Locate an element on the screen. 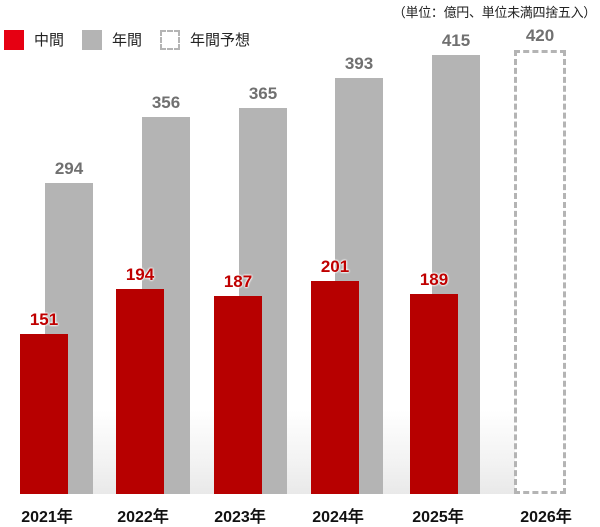 This screenshot has width=600, height=527. x-axis-label-2025: 2025年 is located at coordinates (438, 517).